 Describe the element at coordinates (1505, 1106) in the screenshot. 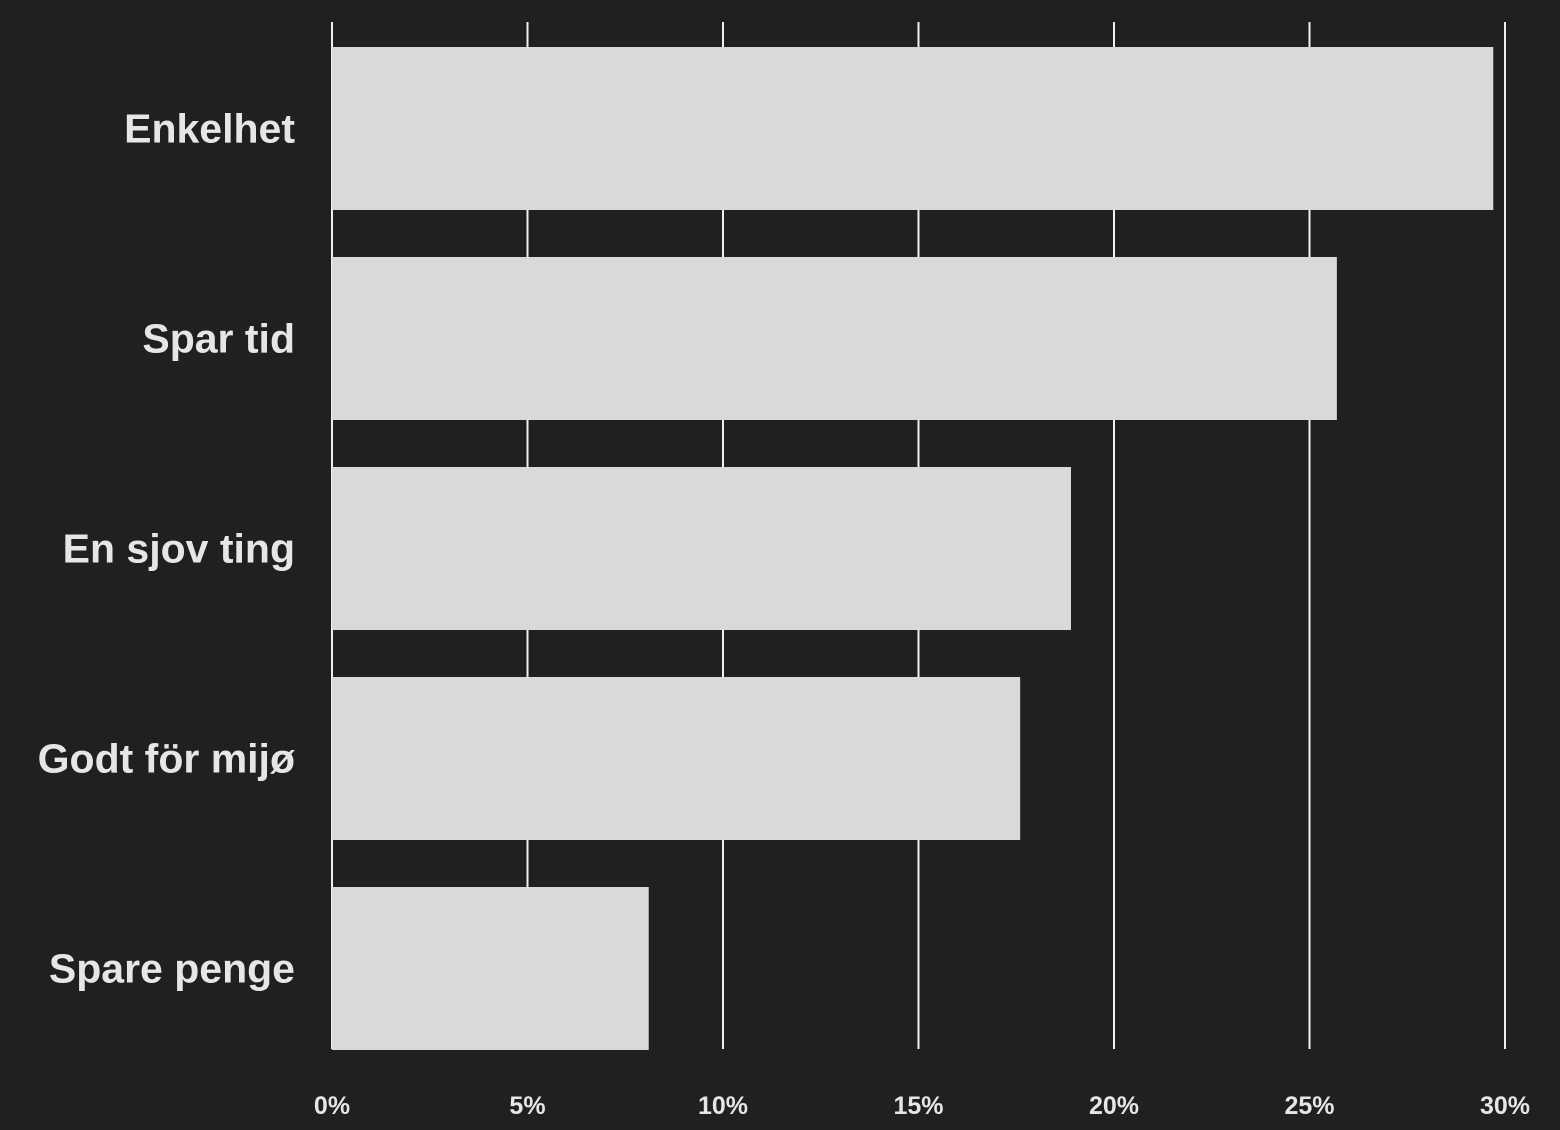

I see `x-tick-label: 30%` at that location.